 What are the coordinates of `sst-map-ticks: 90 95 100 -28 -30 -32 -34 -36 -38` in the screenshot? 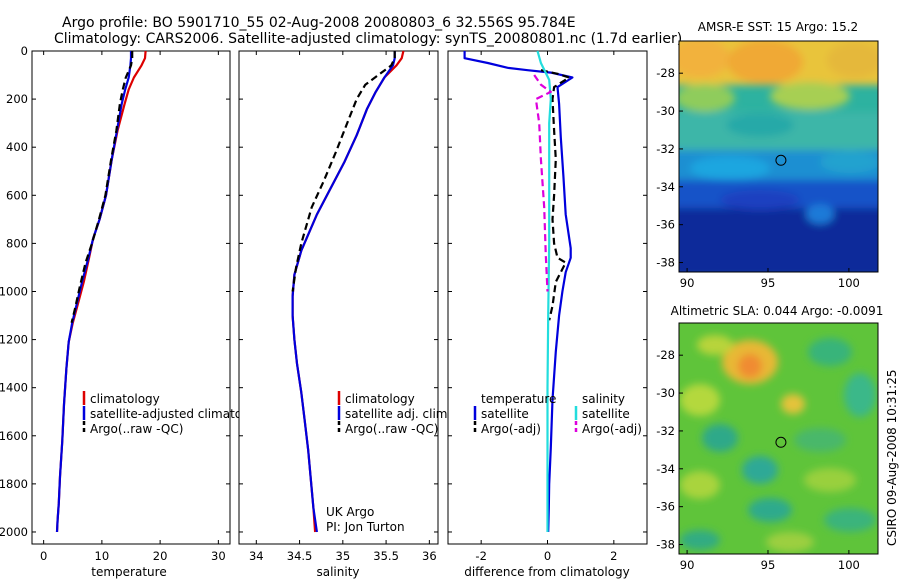 It's located at (758, 178).